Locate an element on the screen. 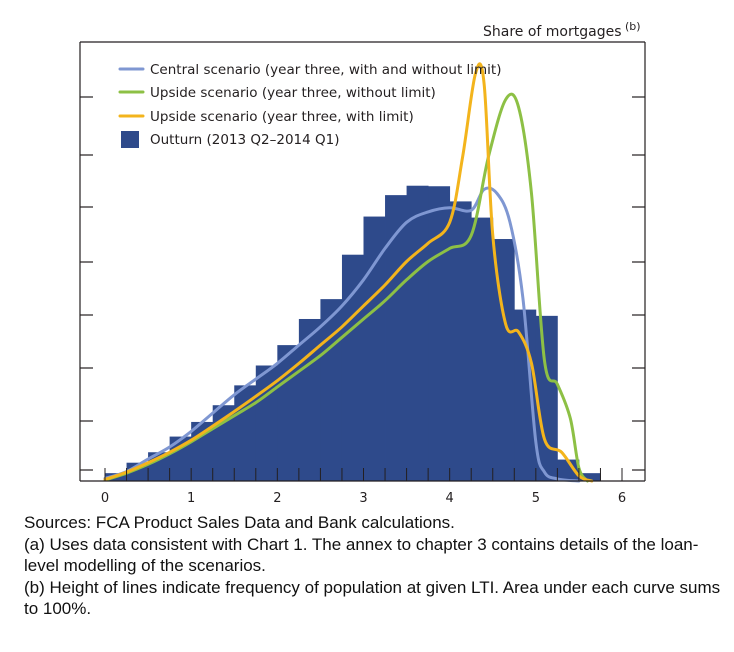 The image size is (734, 652). legend-label-outturn: Outturn (2013 Q2–2014 Q1) is located at coordinates (245, 140).